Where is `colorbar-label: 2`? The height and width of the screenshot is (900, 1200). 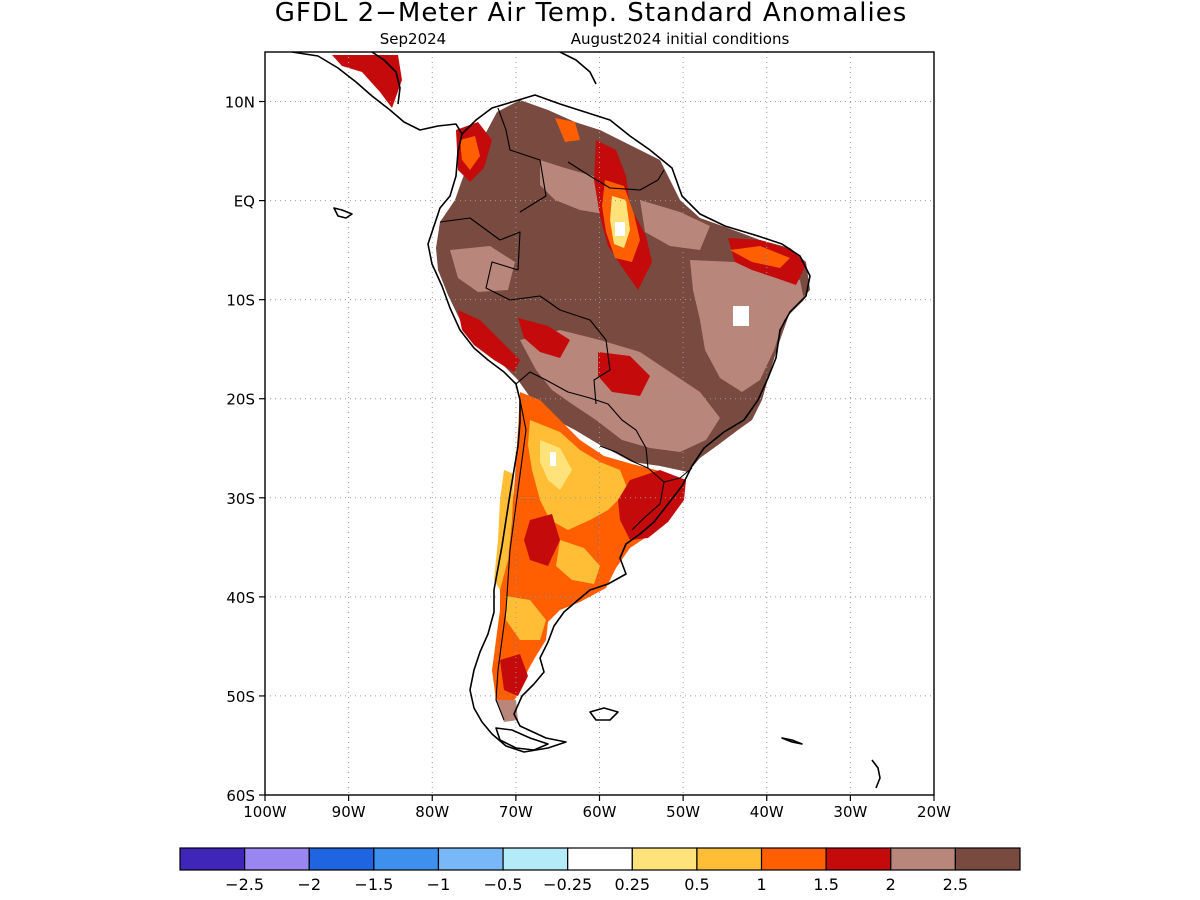 colorbar-label: 2 is located at coordinates (891, 884).